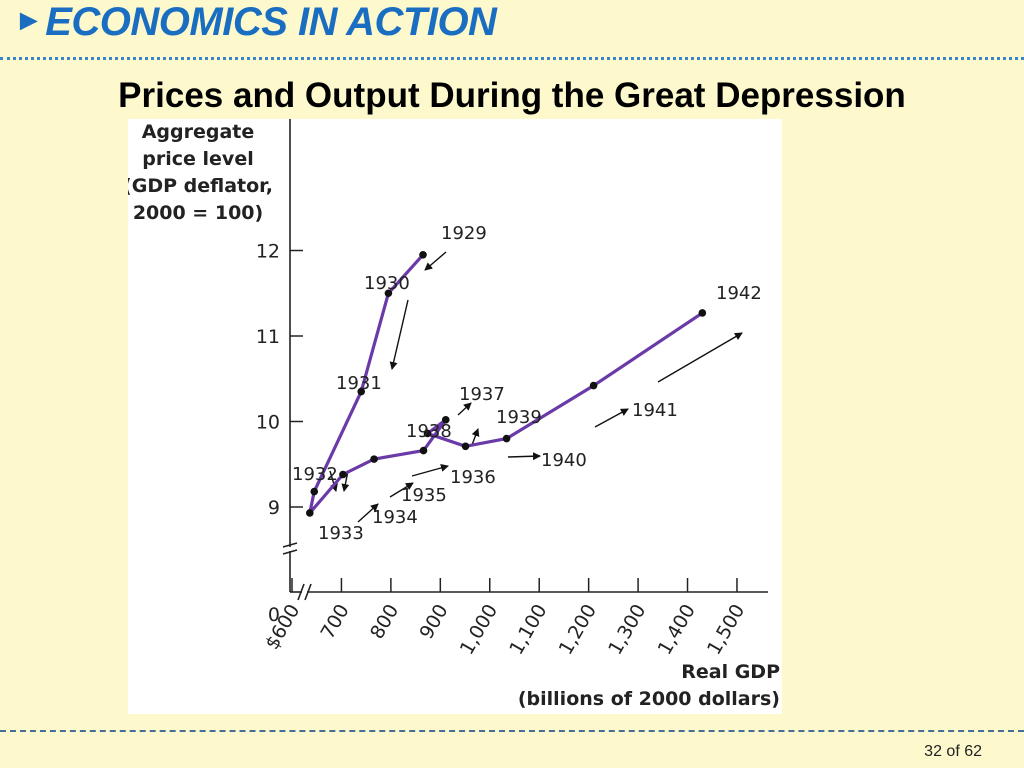 Image resolution: width=1024 pixels, height=768 pixels. I want to click on year-label-1939: 1939, so click(519, 417).